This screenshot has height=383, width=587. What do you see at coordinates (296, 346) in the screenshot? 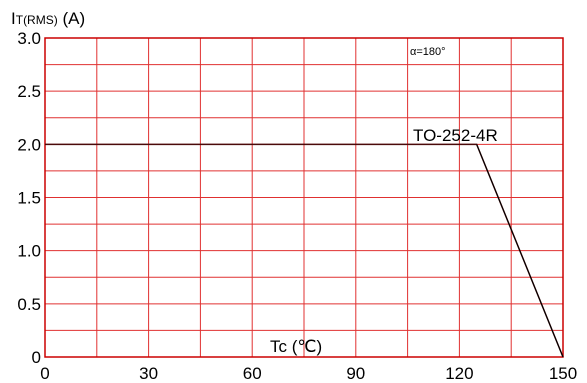
I see `x-axis-label: Tc (℃)` at bounding box center [296, 346].